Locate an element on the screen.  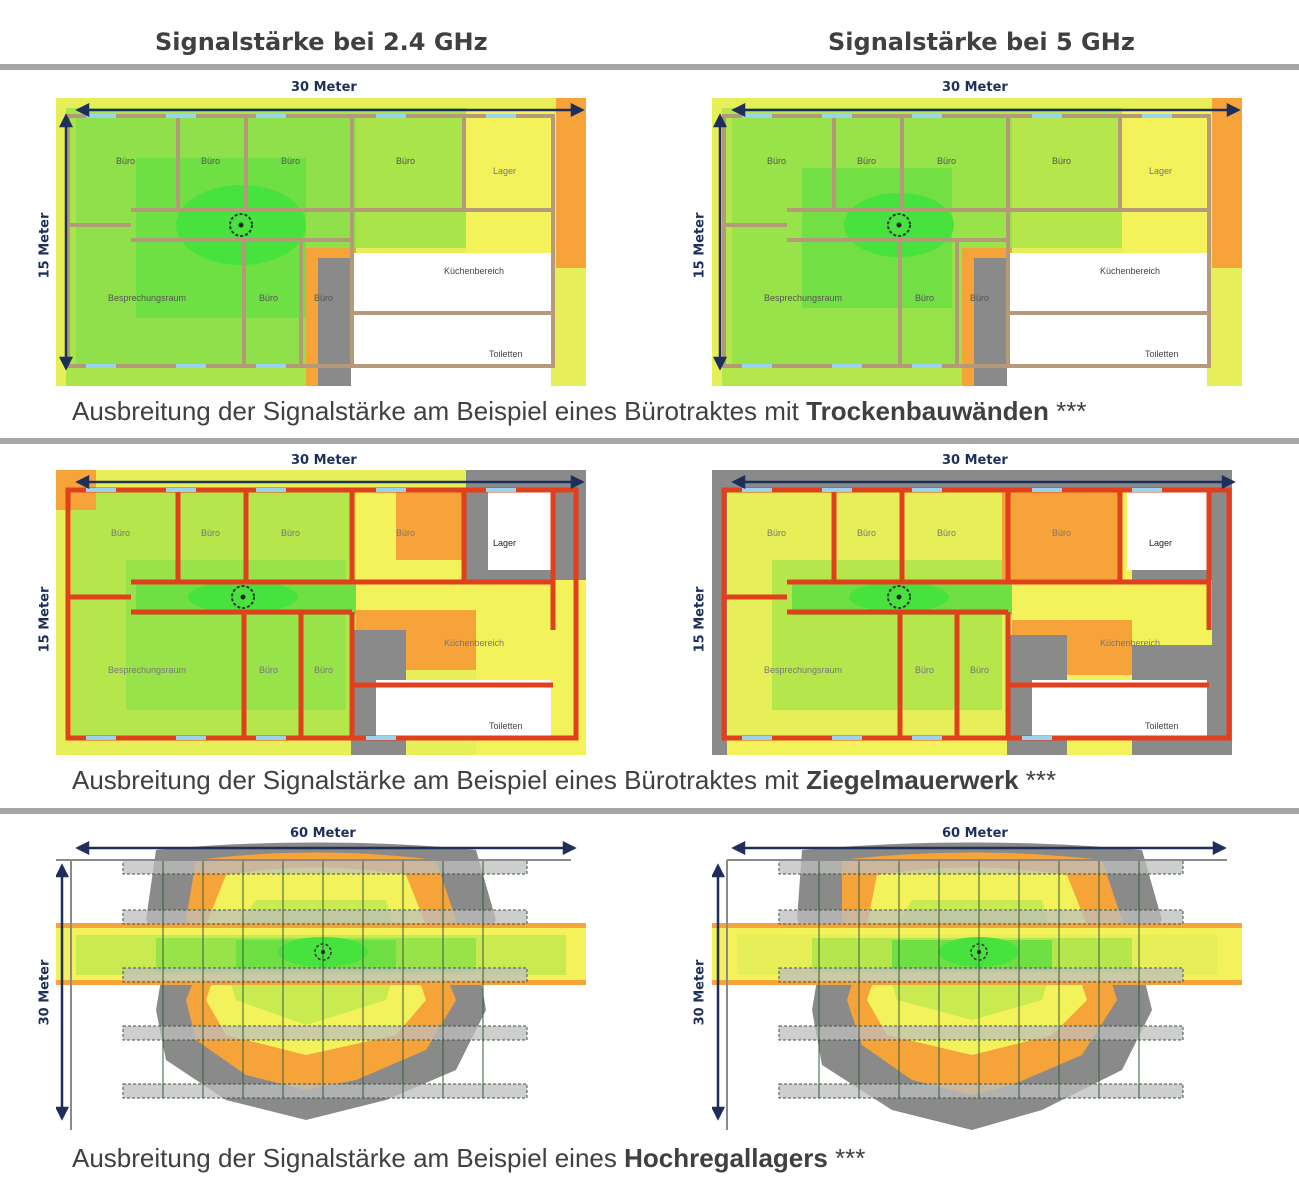
header-2-4-ghz: Signalstärke bei 2.4 GHz is located at coordinates (321, 42).